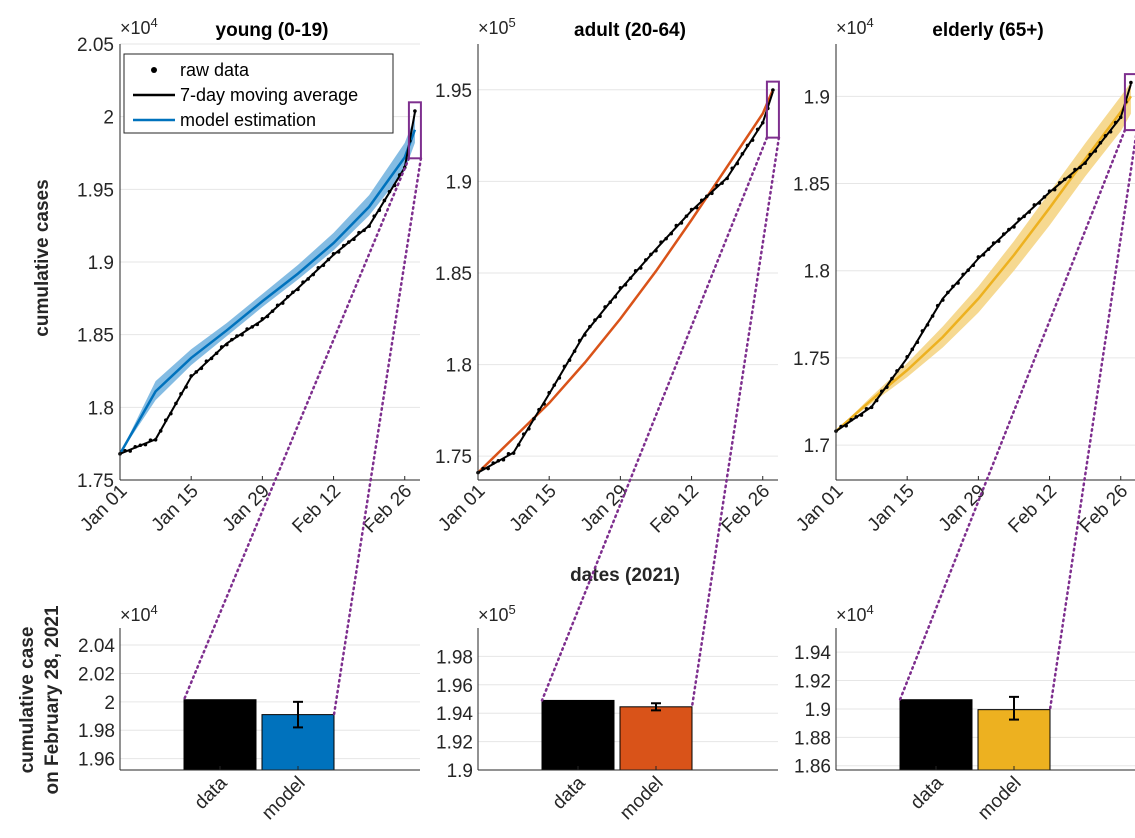 This screenshot has height=838, width=1135. What do you see at coordinates (1129, 102) in the screenshot?
I see `zoom-box` at bounding box center [1129, 102].